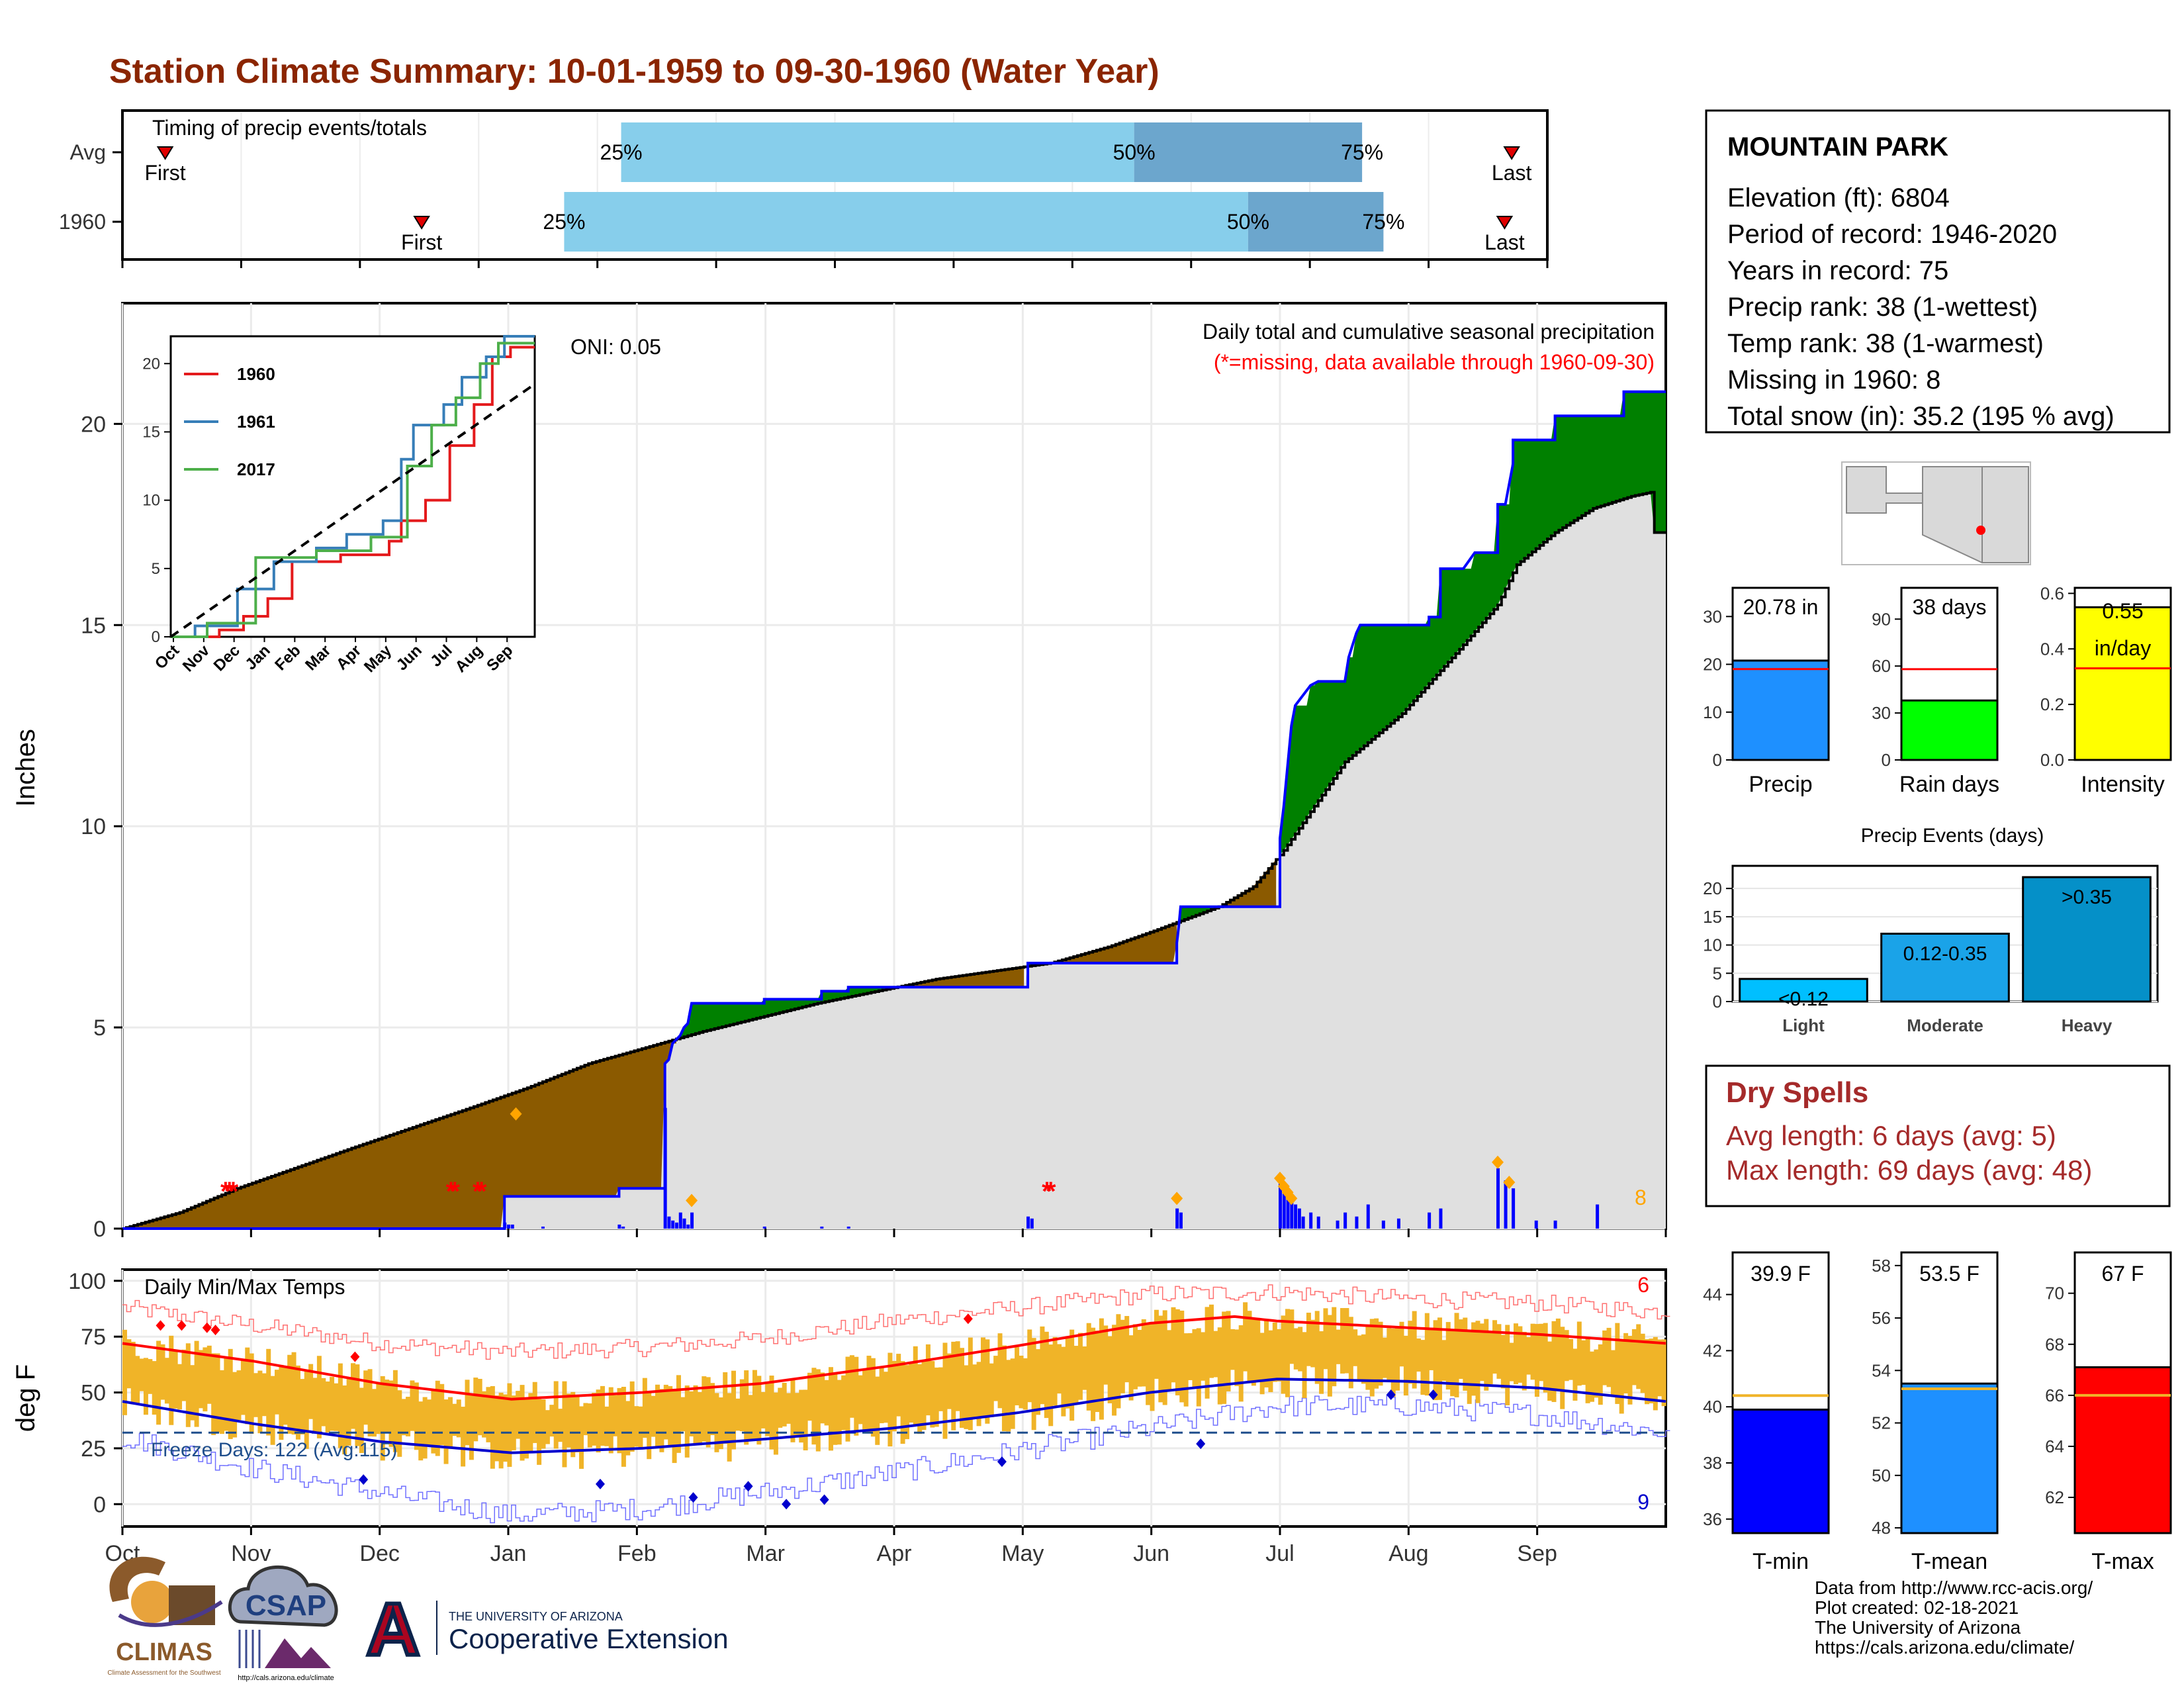 This screenshot has width=2184, height=1688. I want to click on first-event-marker, so click(422, 223).